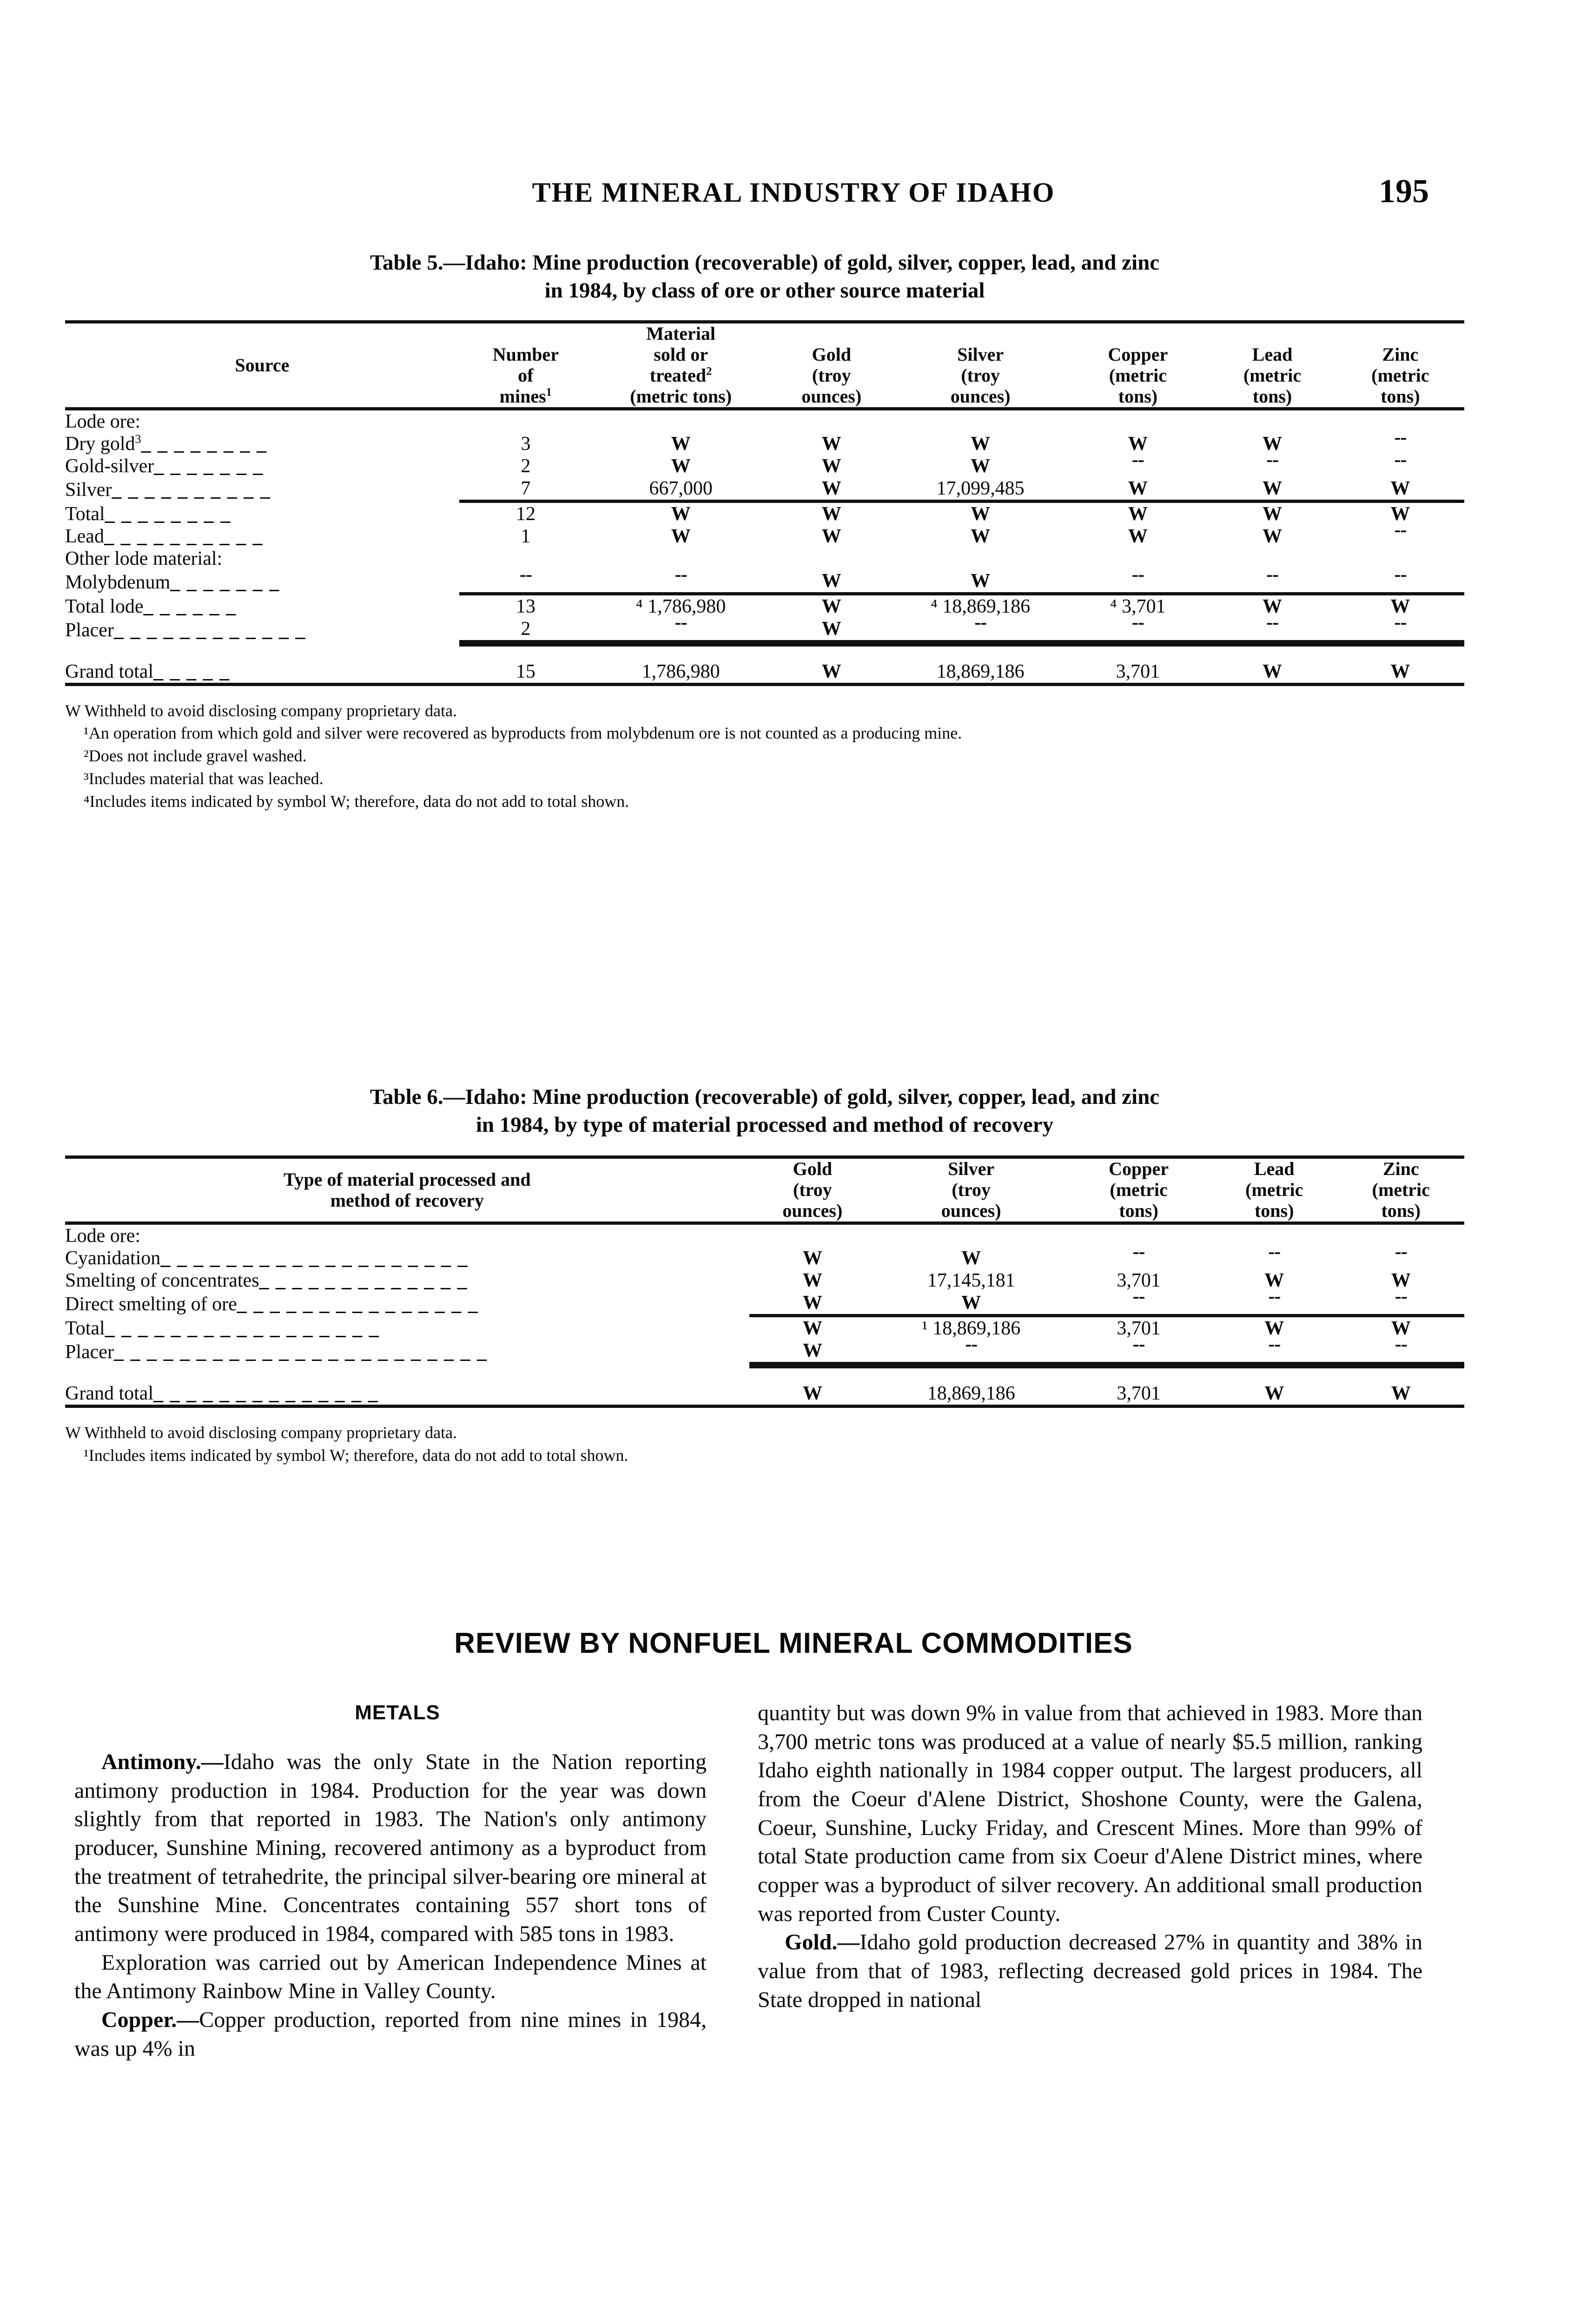 This screenshot has height=2324, width=1587. I want to click on row-label-total-lode: Total lode_ _ _ _ _ _, so click(151, 606).